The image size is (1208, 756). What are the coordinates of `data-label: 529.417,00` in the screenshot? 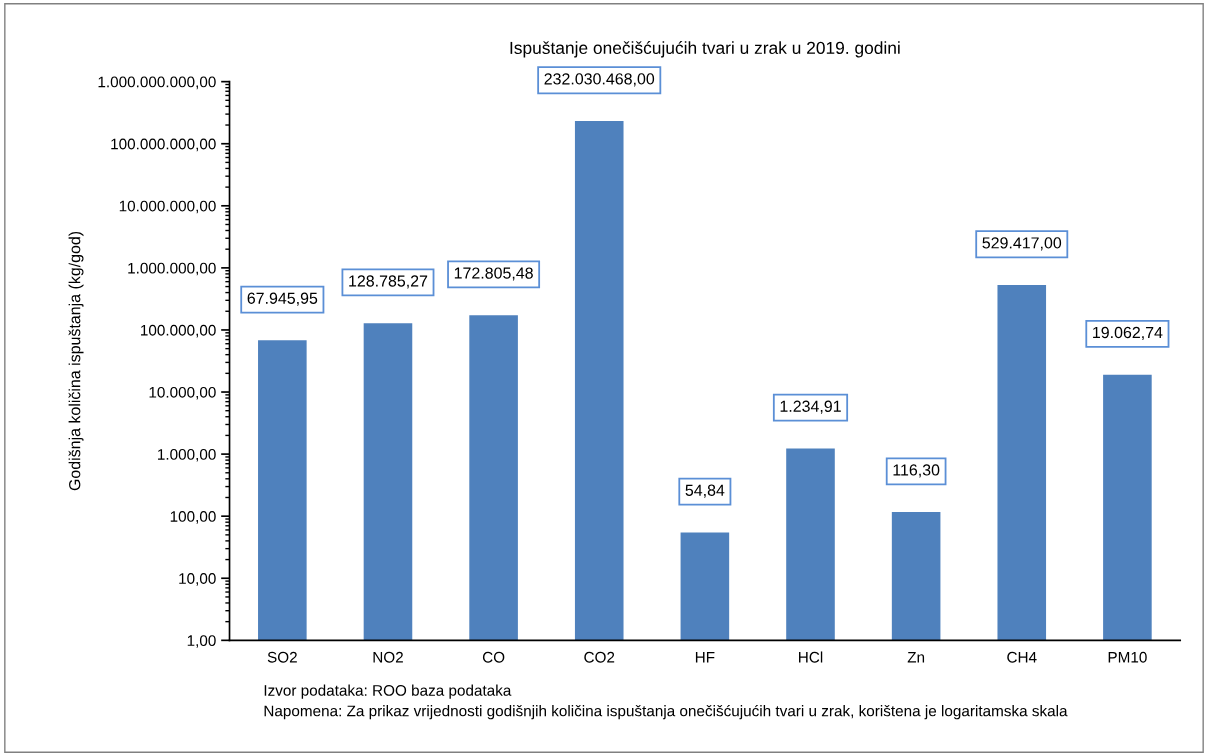 It's located at (1022, 244).